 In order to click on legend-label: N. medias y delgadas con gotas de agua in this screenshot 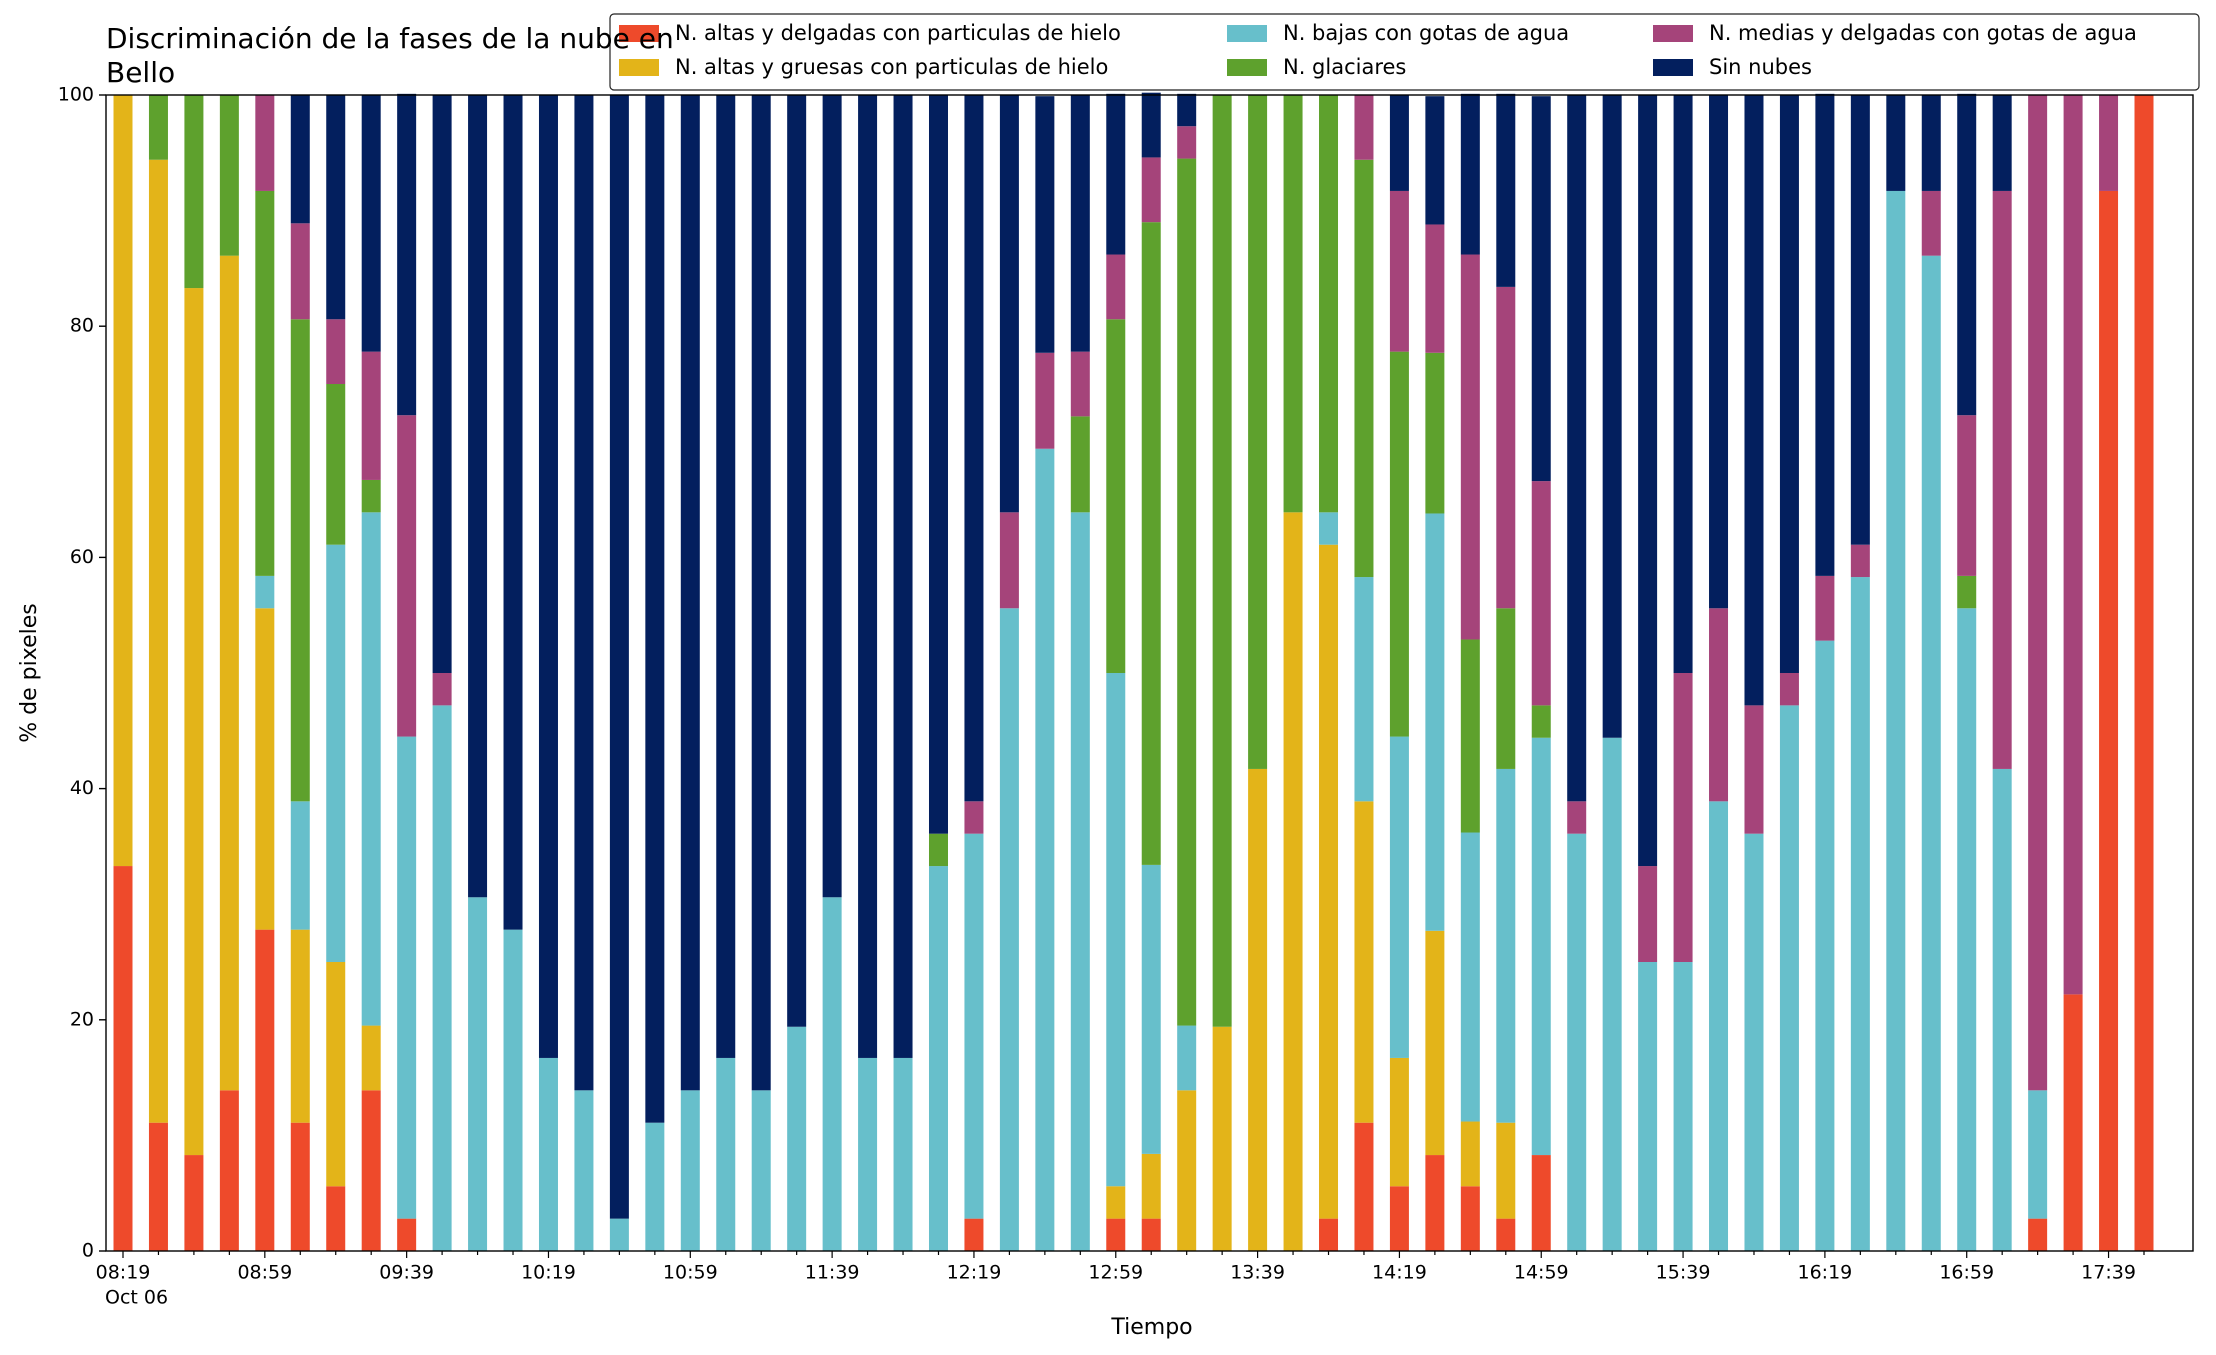, I will do `click(1923, 33)`.